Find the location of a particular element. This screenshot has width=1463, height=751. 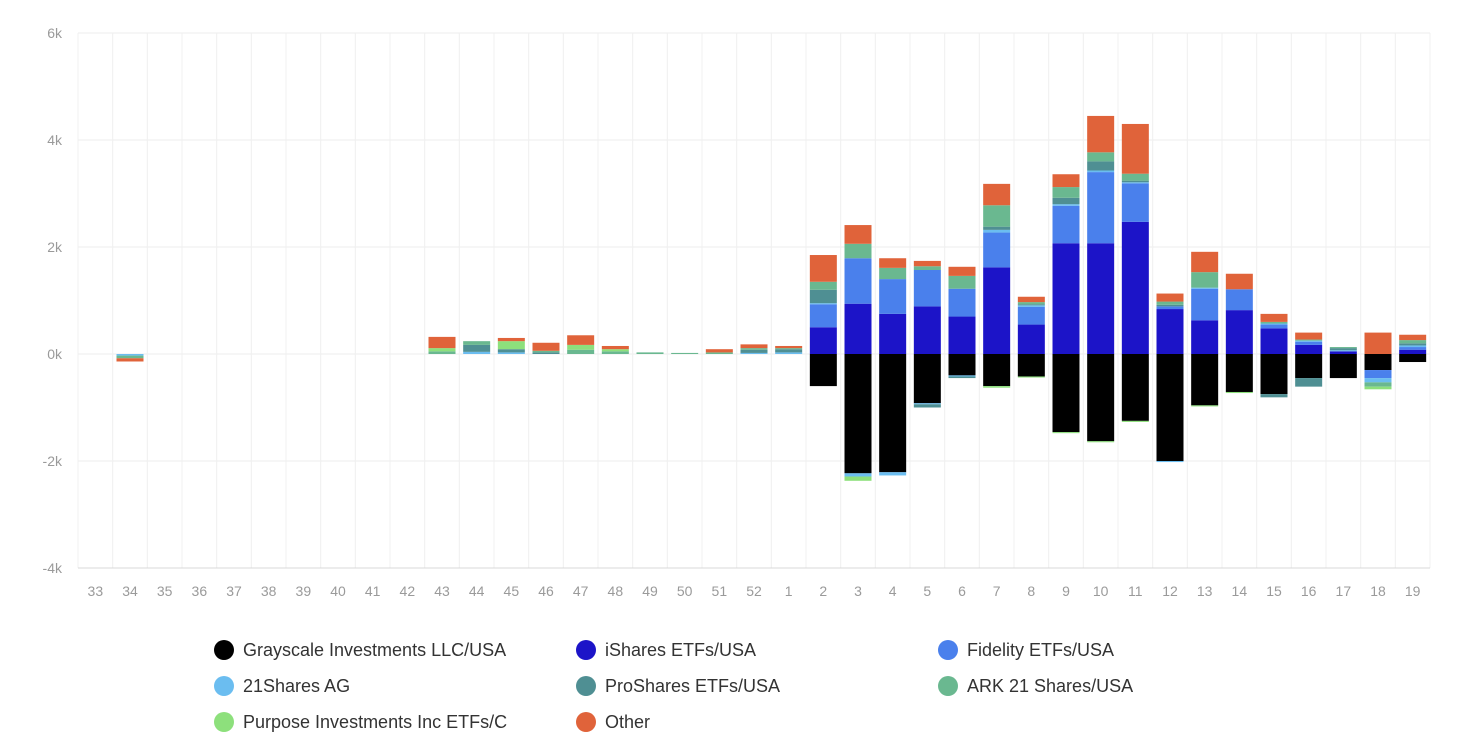

legend-item: Fidelity ETFs/USA is located at coordinates (1076, 650).